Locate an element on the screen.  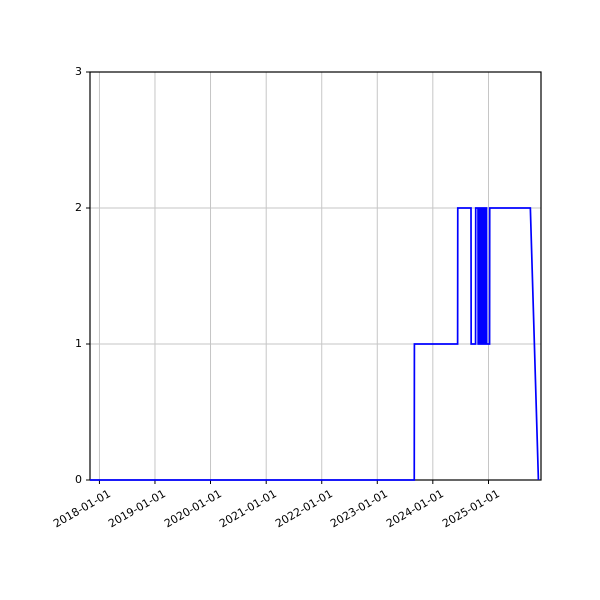
y-tick-label: 1 is located at coordinates (78, 343).